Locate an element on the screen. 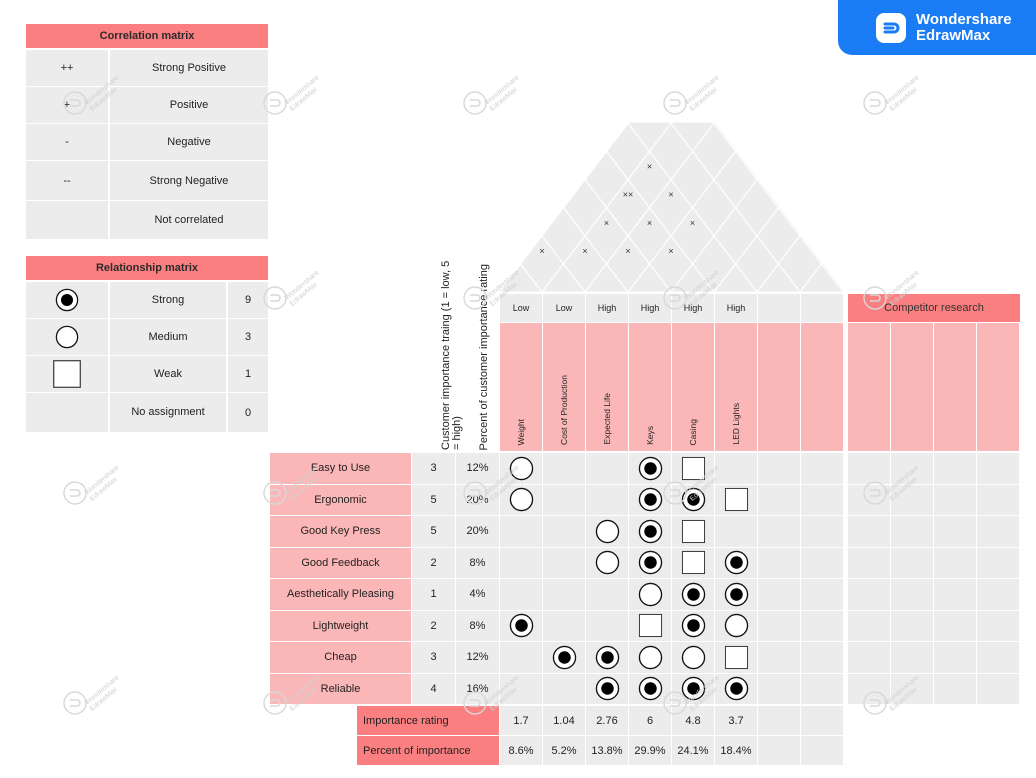 The width and height of the screenshot is (1036, 778). brand-line-1: Wondershare is located at coordinates (964, 19).